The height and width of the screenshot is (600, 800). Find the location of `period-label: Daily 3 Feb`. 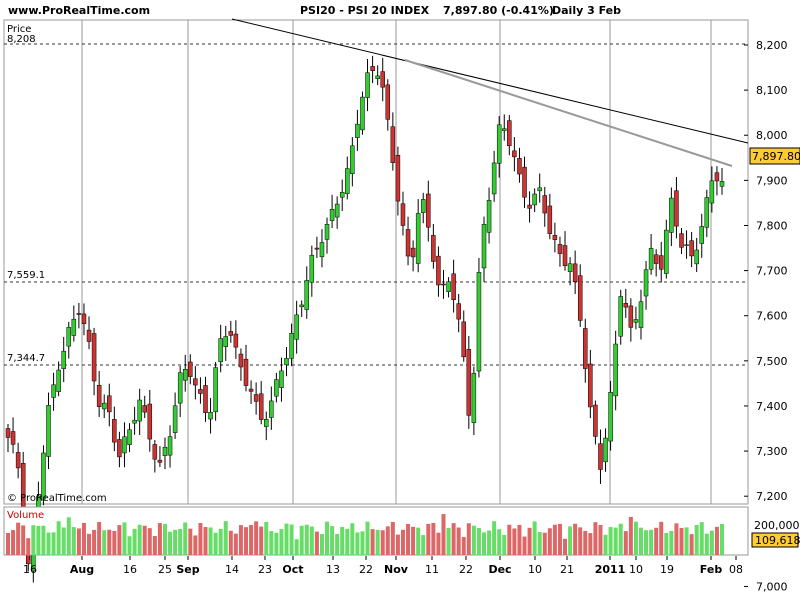

period-label: Daily 3 Feb is located at coordinates (586, 10).